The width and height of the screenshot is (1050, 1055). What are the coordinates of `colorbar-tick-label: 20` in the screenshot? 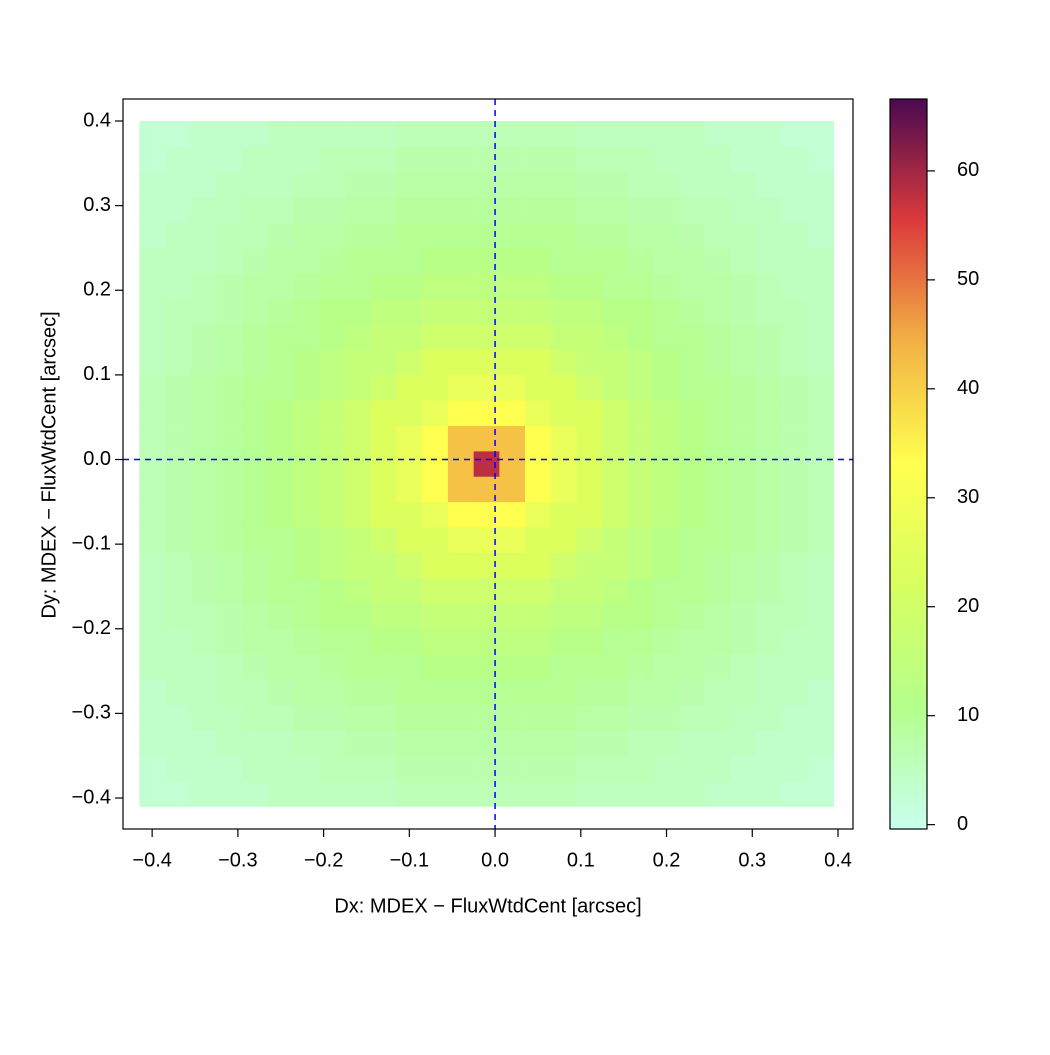 It's located at (968, 606).